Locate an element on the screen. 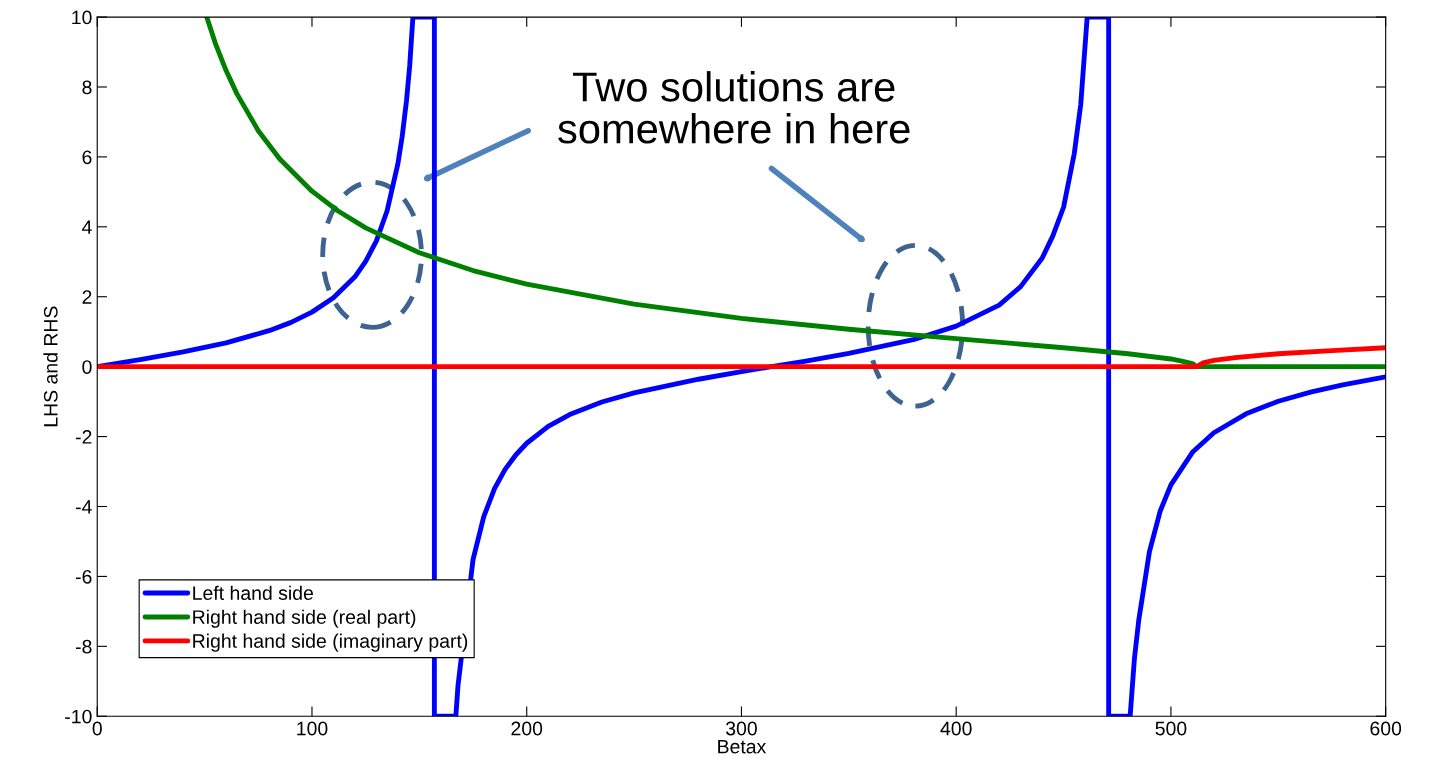 The image size is (1430, 776). legend-label: Left hand side is located at coordinates (253, 592).